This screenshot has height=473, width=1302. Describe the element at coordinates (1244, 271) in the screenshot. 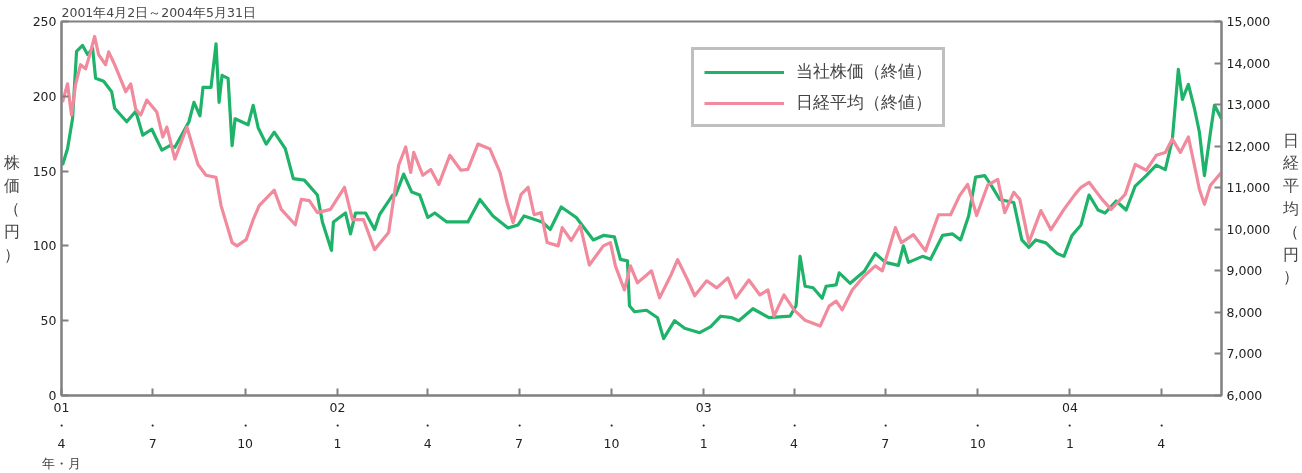

I see `y2-tick-label: 9,000` at that location.